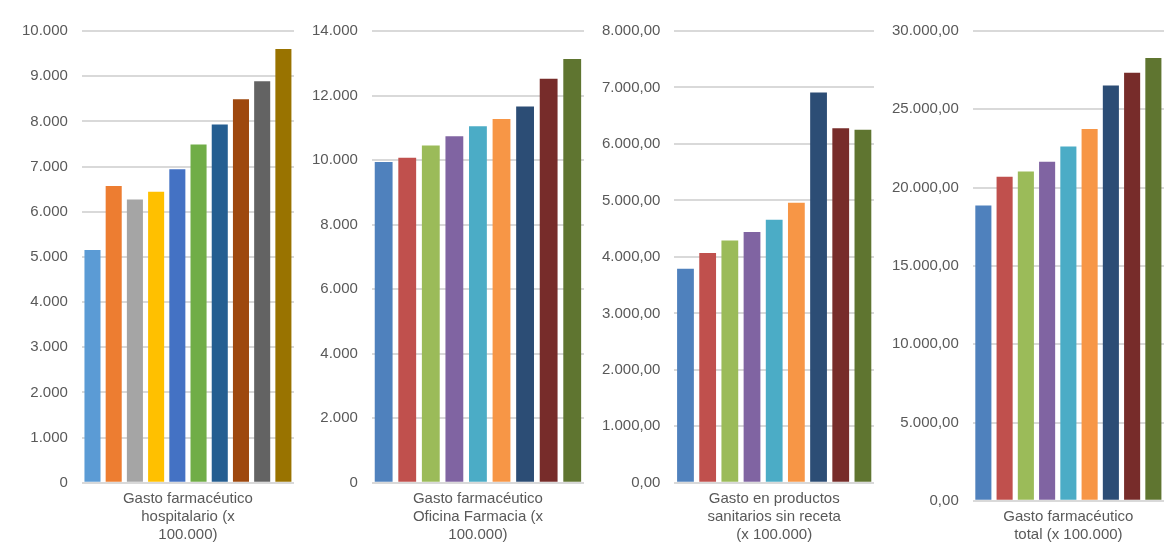 The width and height of the screenshot is (1176, 552). What do you see at coordinates (631, 425) in the screenshot?
I see `y-tick-label: 1.000,00` at bounding box center [631, 425].